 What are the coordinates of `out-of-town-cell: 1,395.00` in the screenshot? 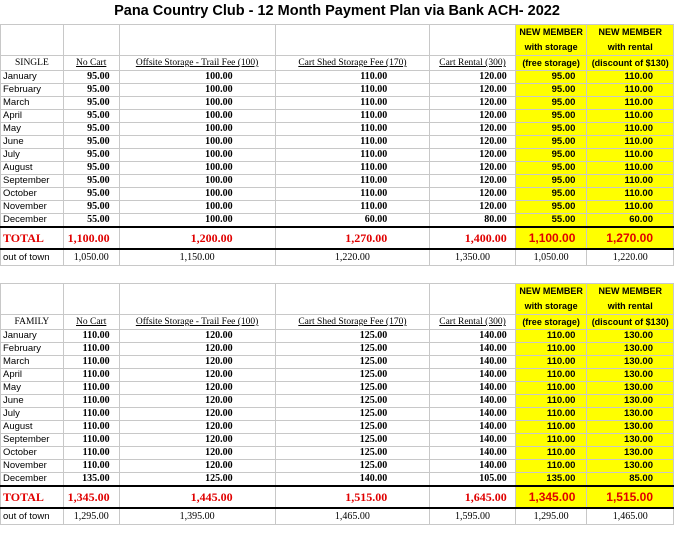 It's located at (197, 516).